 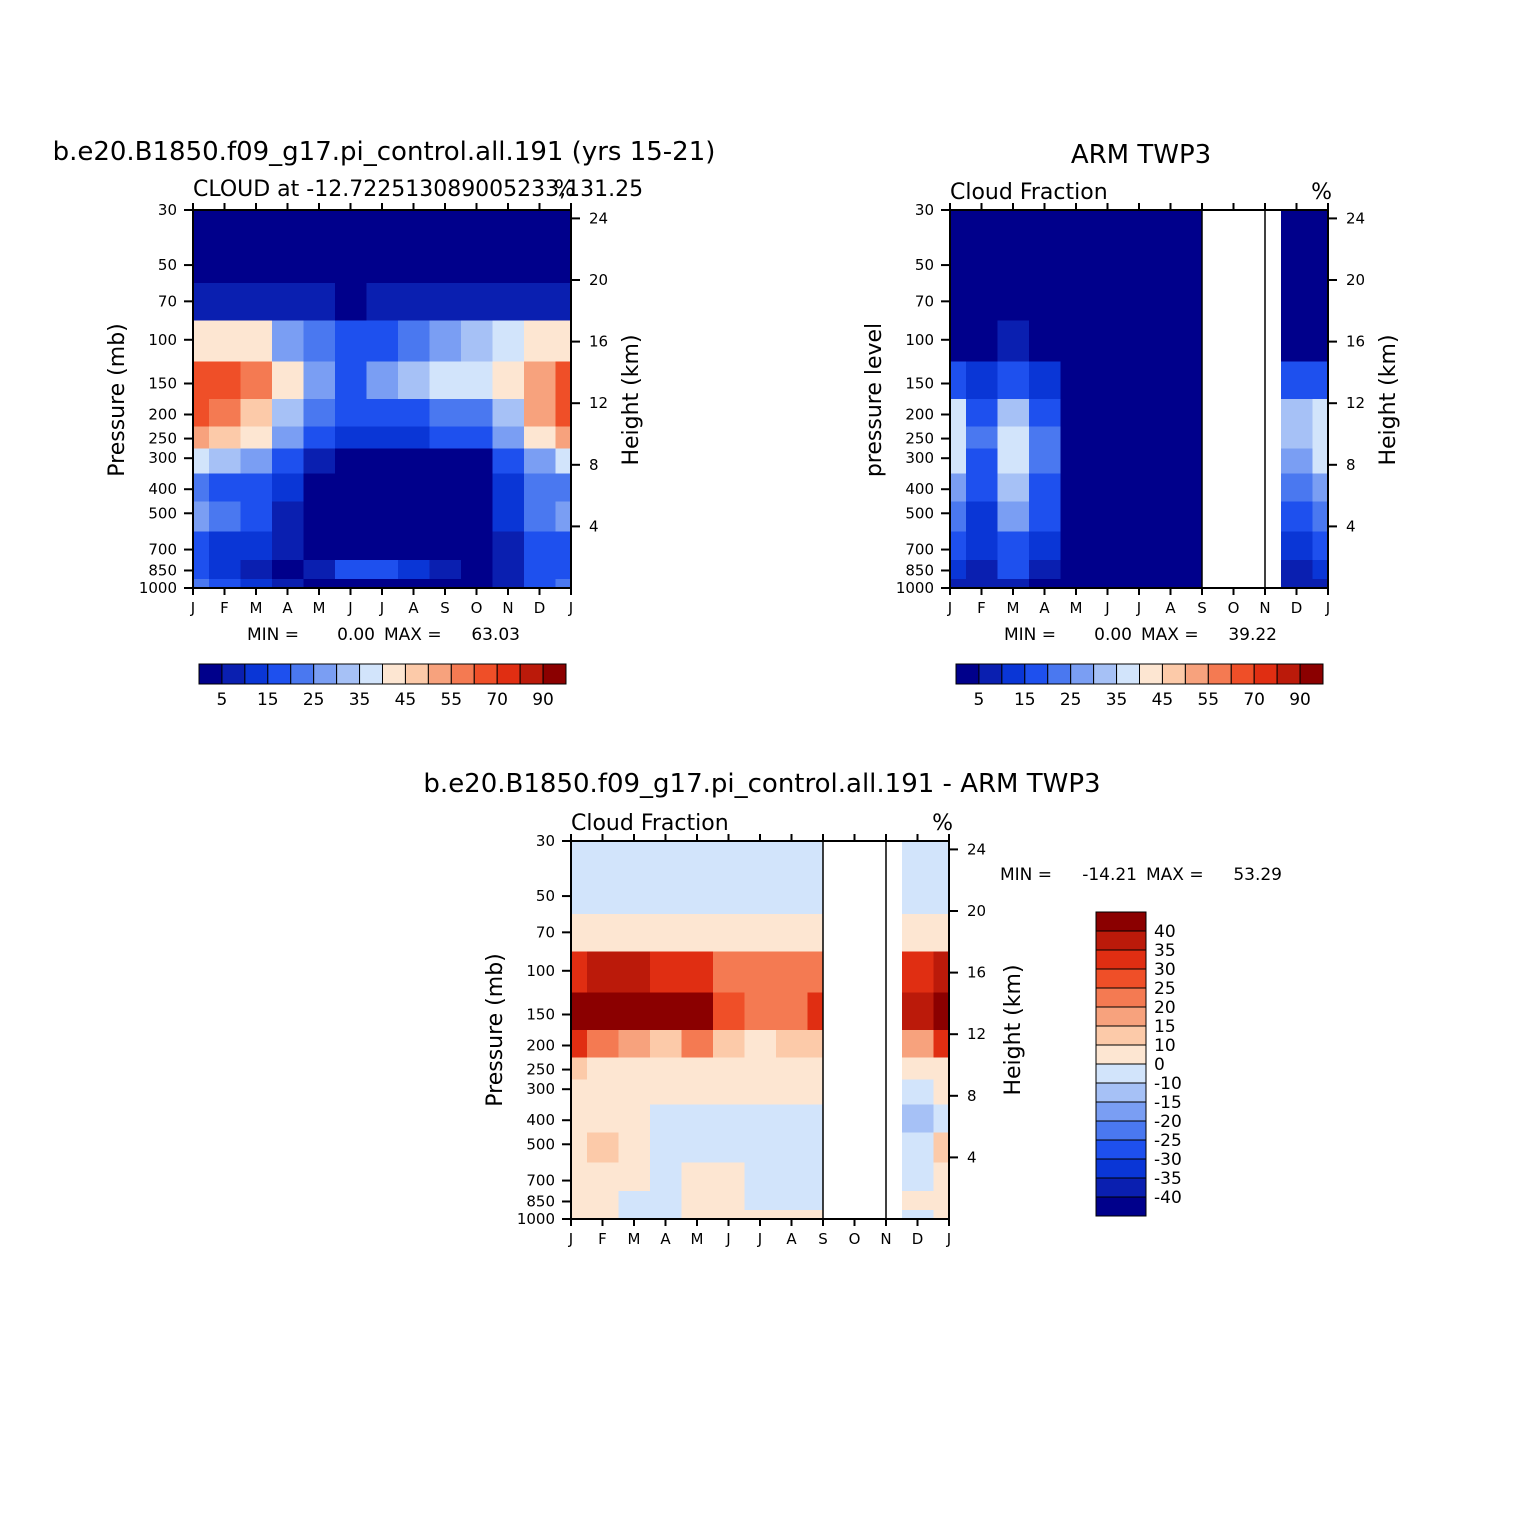 I want to click on panel-model-units: %, so click(x=564, y=189).